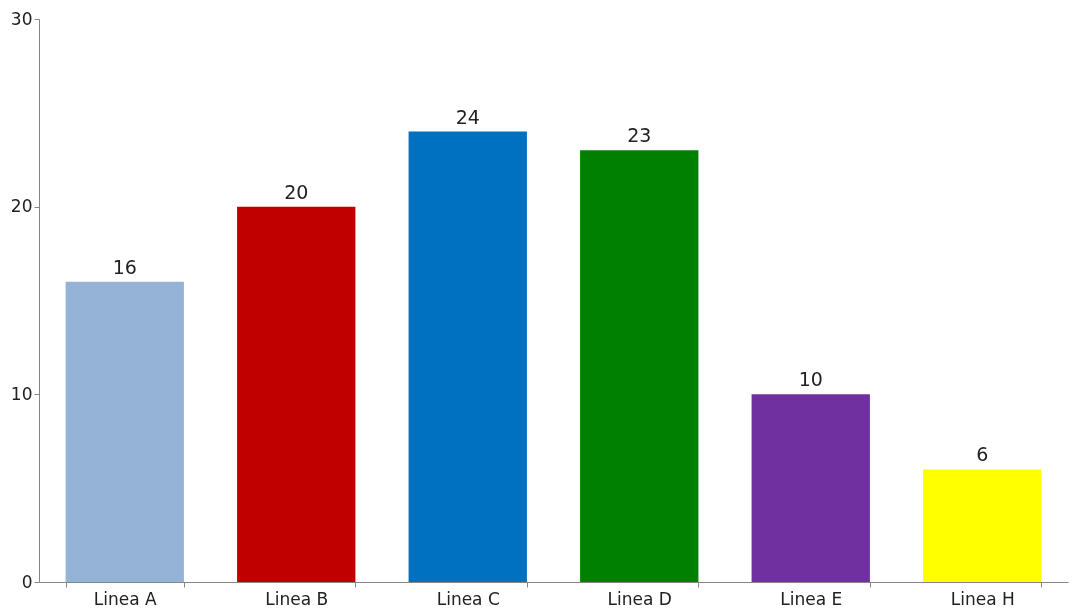 The width and height of the screenshot is (1072, 611). Describe the element at coordinates (21, 393) in the screenshot. I see `y-tick-label: 10` at that location.